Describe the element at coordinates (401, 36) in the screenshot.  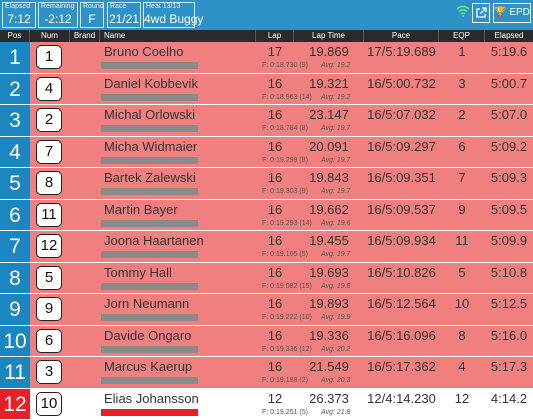
I see `header-pace: Pace` at that location.